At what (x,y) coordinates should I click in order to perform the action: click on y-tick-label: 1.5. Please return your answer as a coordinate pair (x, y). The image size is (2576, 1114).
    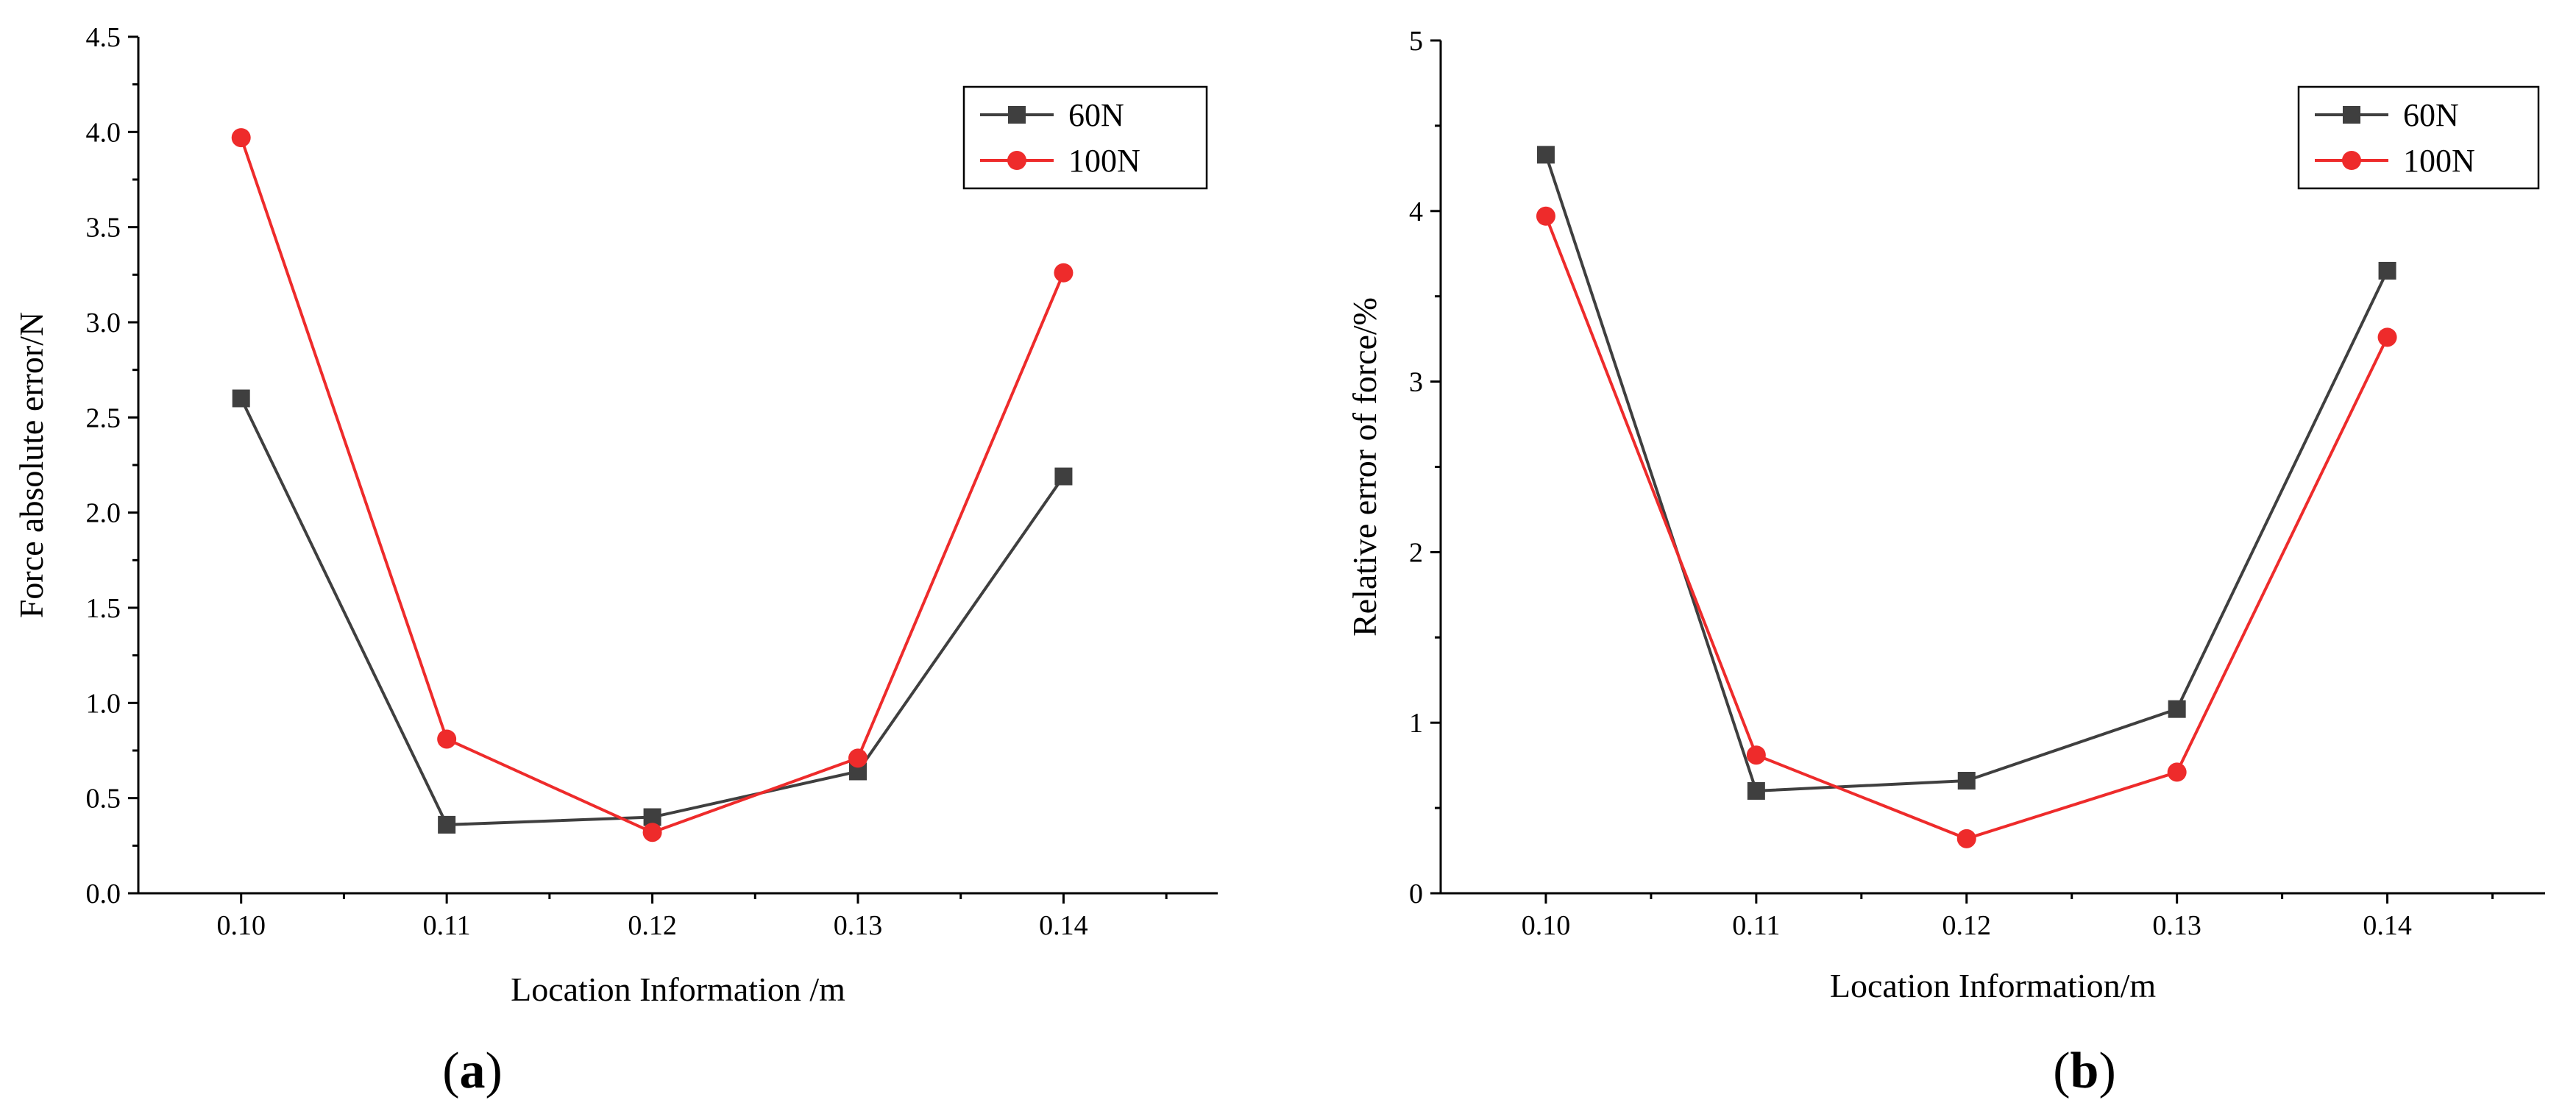
    Looking at the image, I should click on (103, 608).